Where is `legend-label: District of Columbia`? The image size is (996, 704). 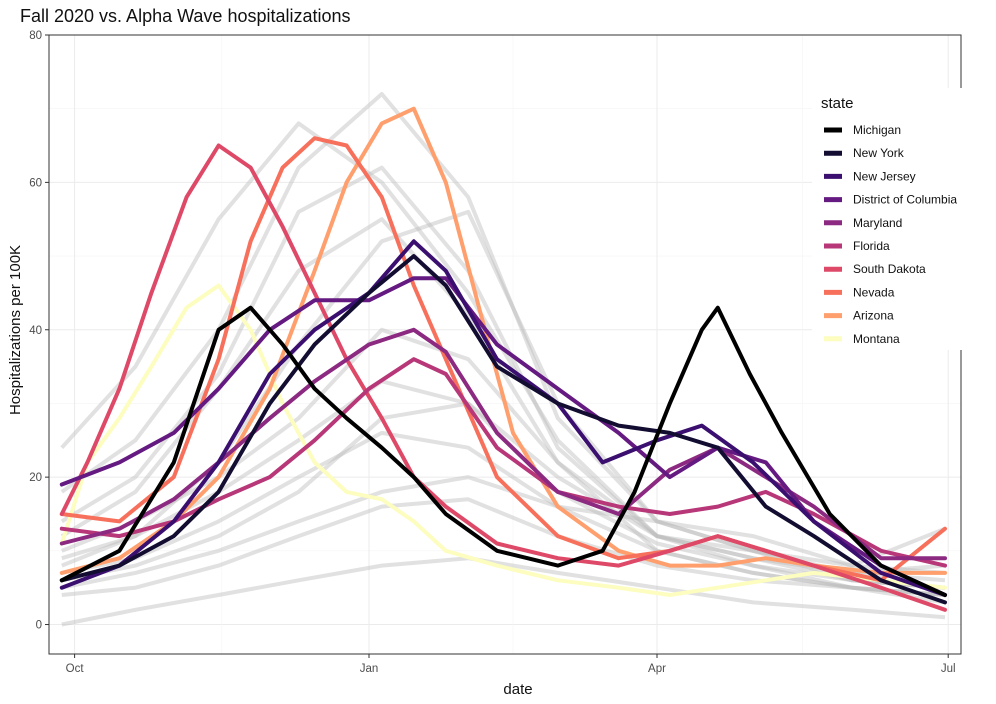 legend-label: District of Columbia is located at coordinates (905, 200).